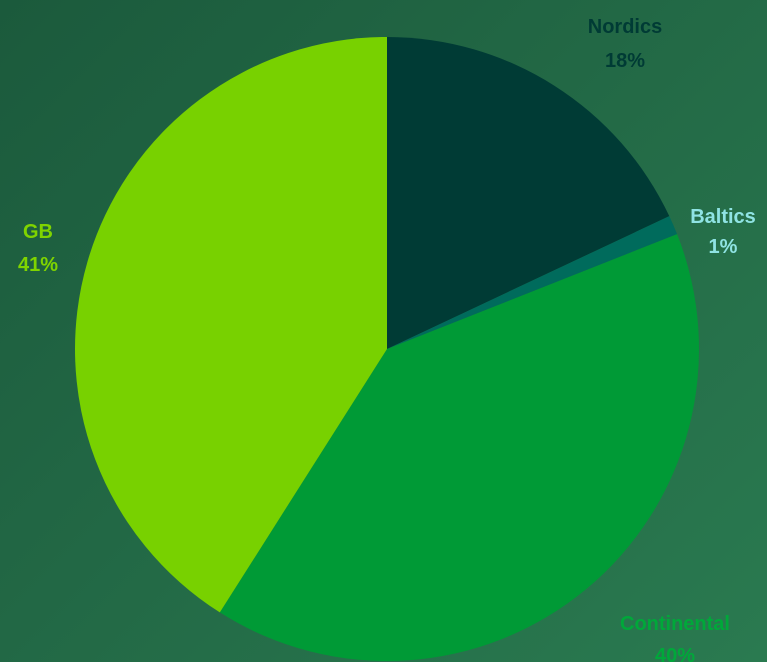  What do you see at coordinates (625, 61) in the screenshot?
I see `slice-percent-nordics: 18%` at bounding box center [625, 61].